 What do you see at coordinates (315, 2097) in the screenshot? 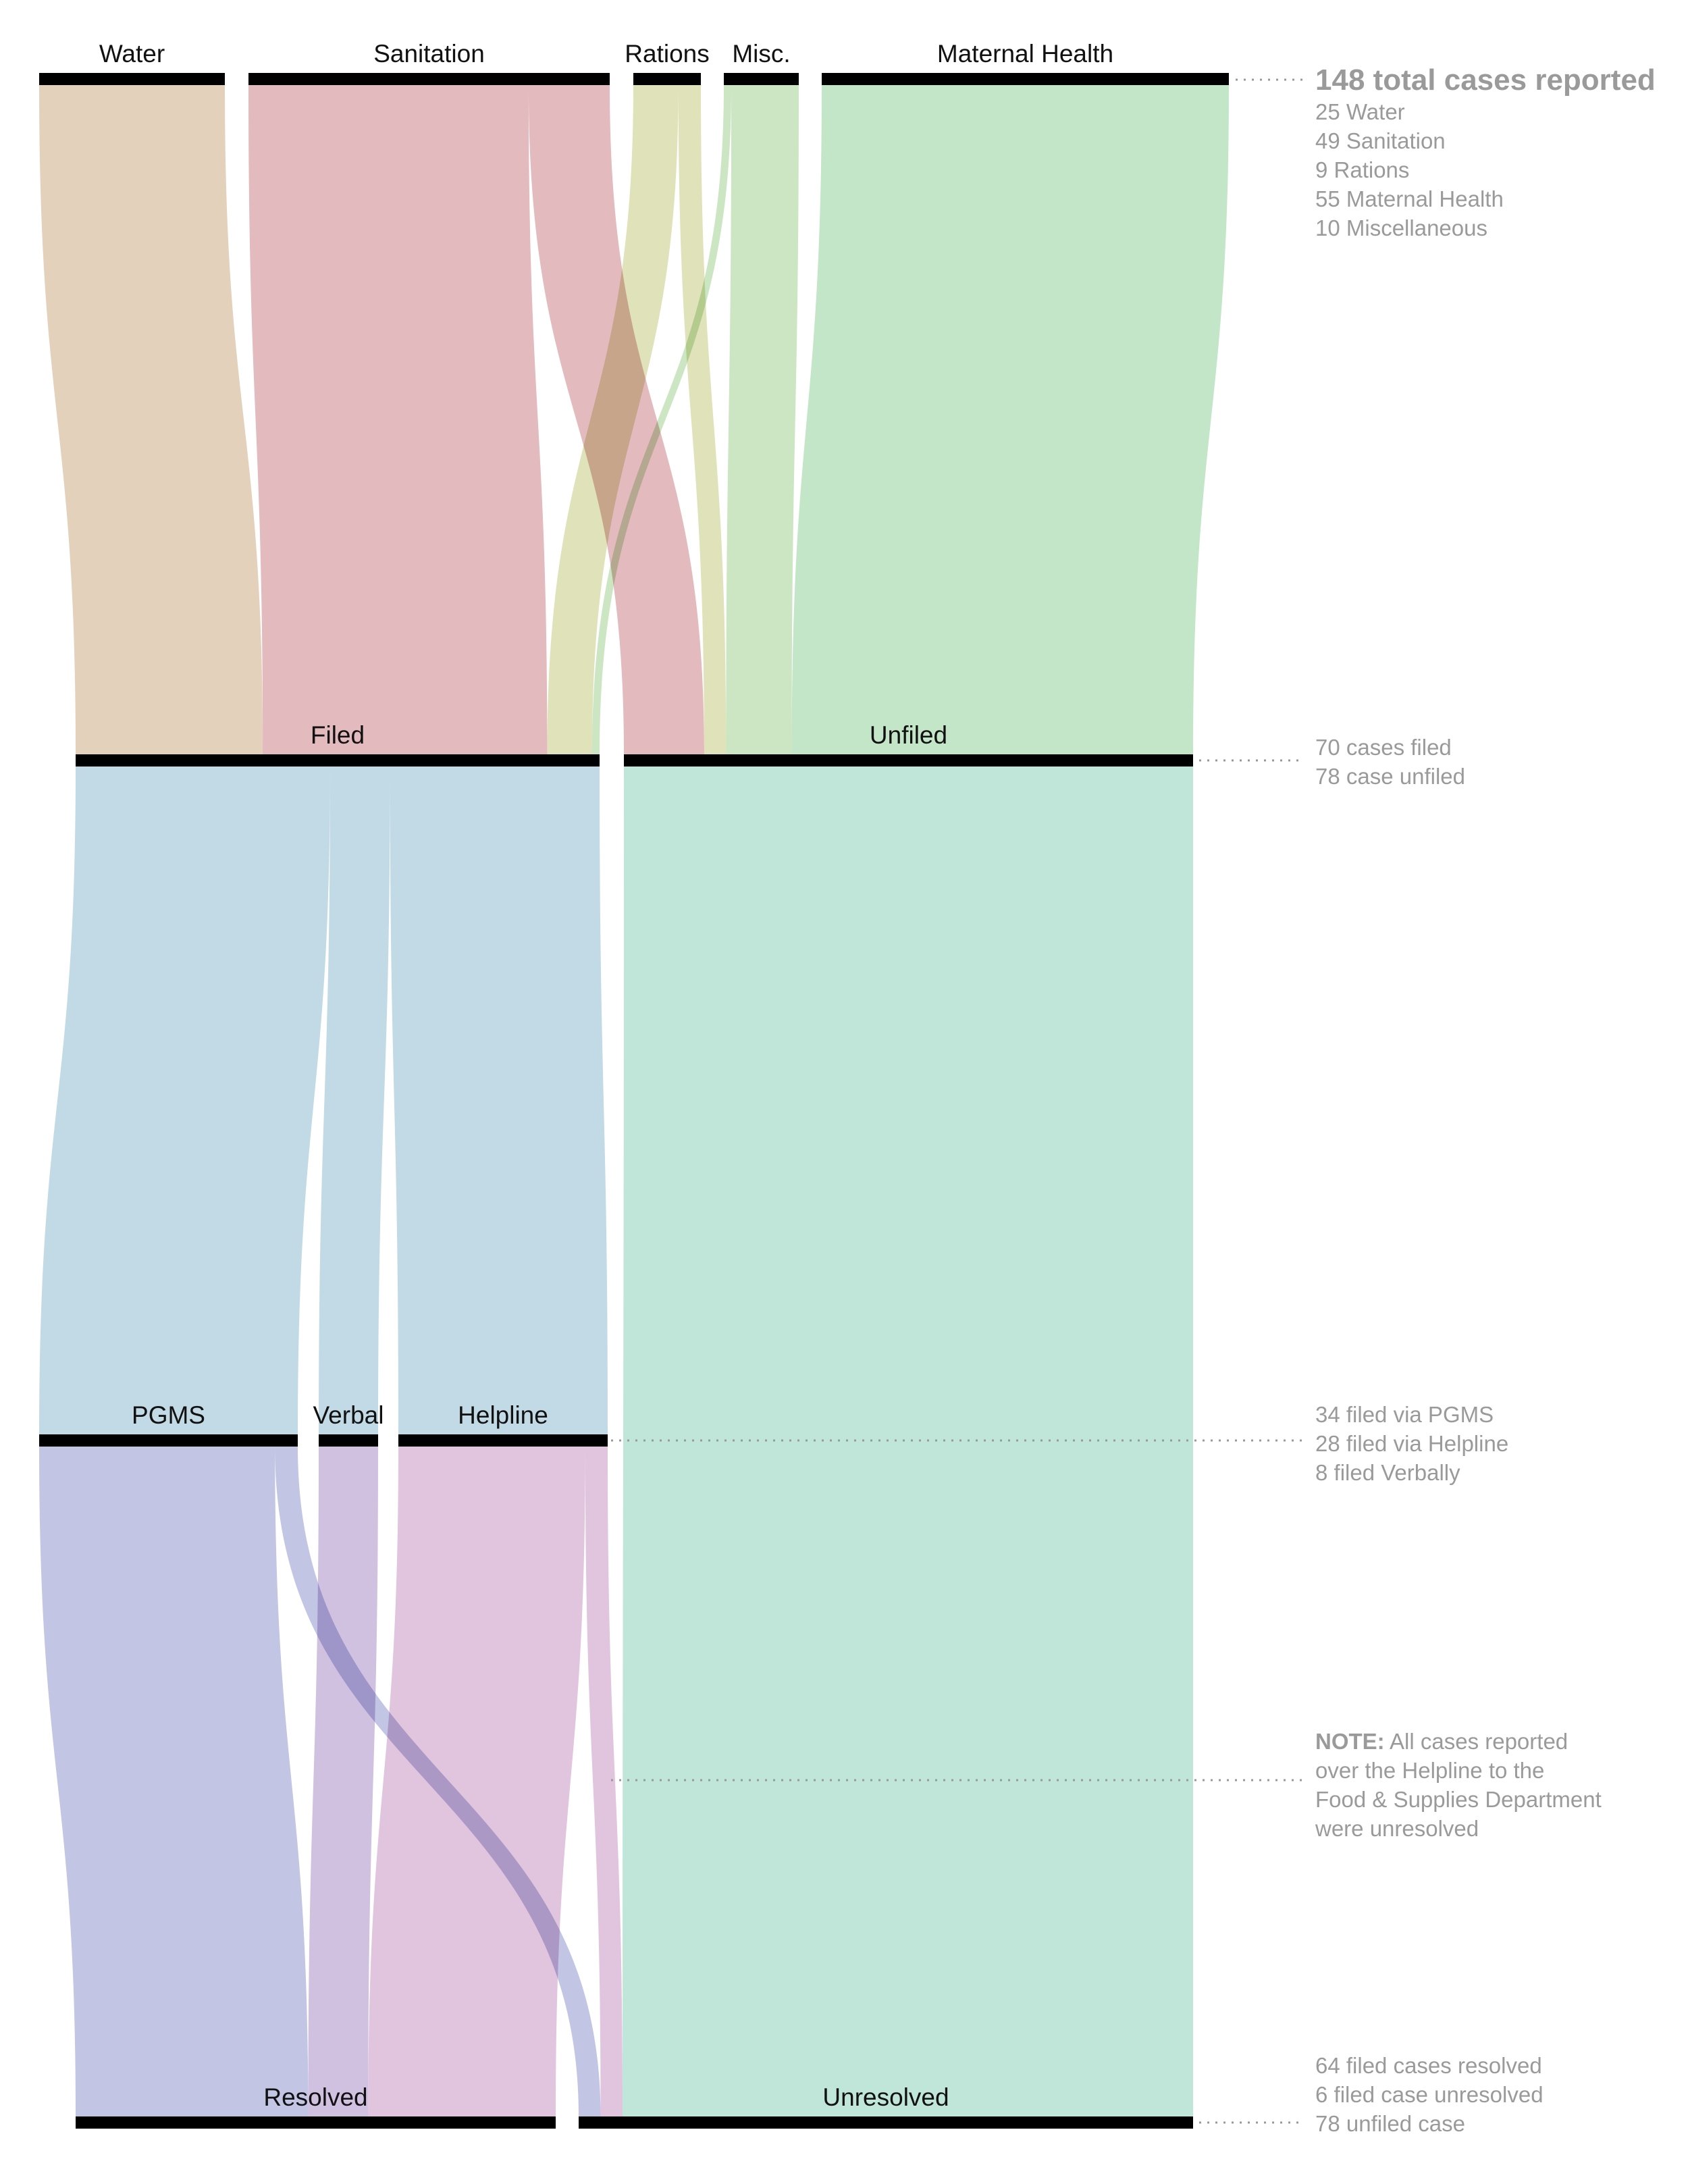
I see `node-label-resolved: Resolved` at bounding box center [315, 2097].